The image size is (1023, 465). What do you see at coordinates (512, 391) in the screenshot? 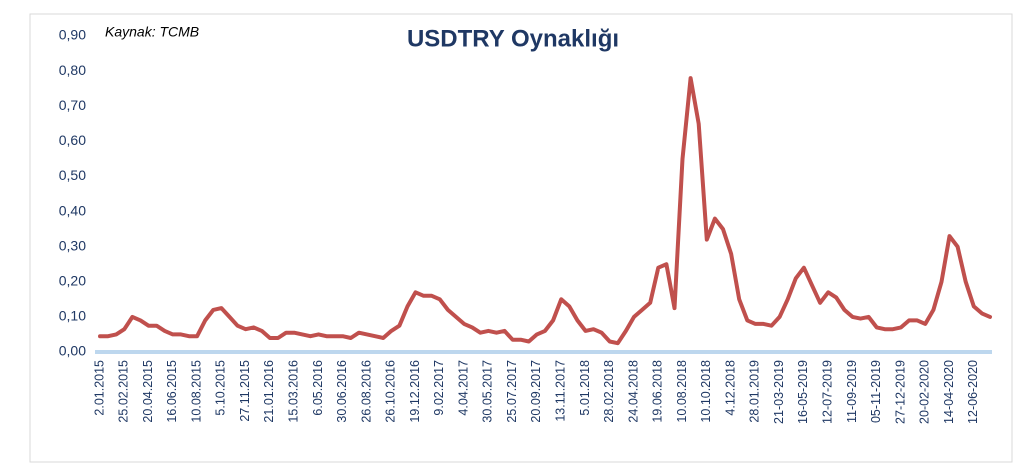
I see `x-tick-label: 25.07.2017` at bounding box center [512, 391].